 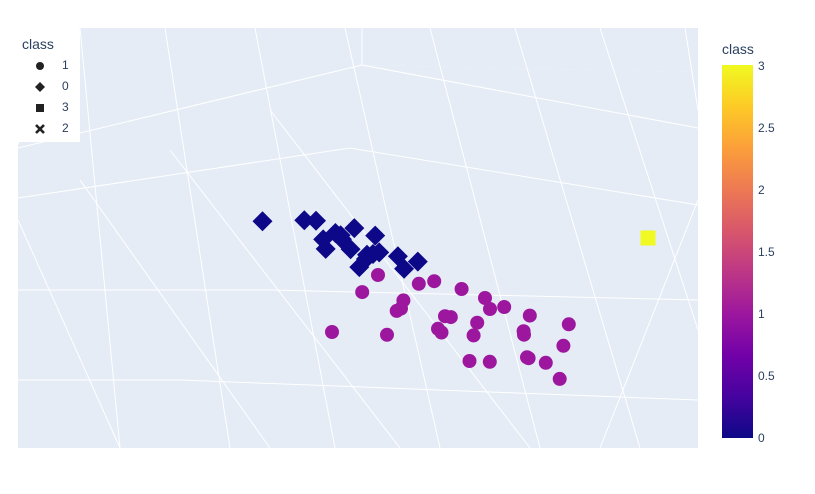 I want to click on legend-label-1: 1, so click(x=65, y=65).